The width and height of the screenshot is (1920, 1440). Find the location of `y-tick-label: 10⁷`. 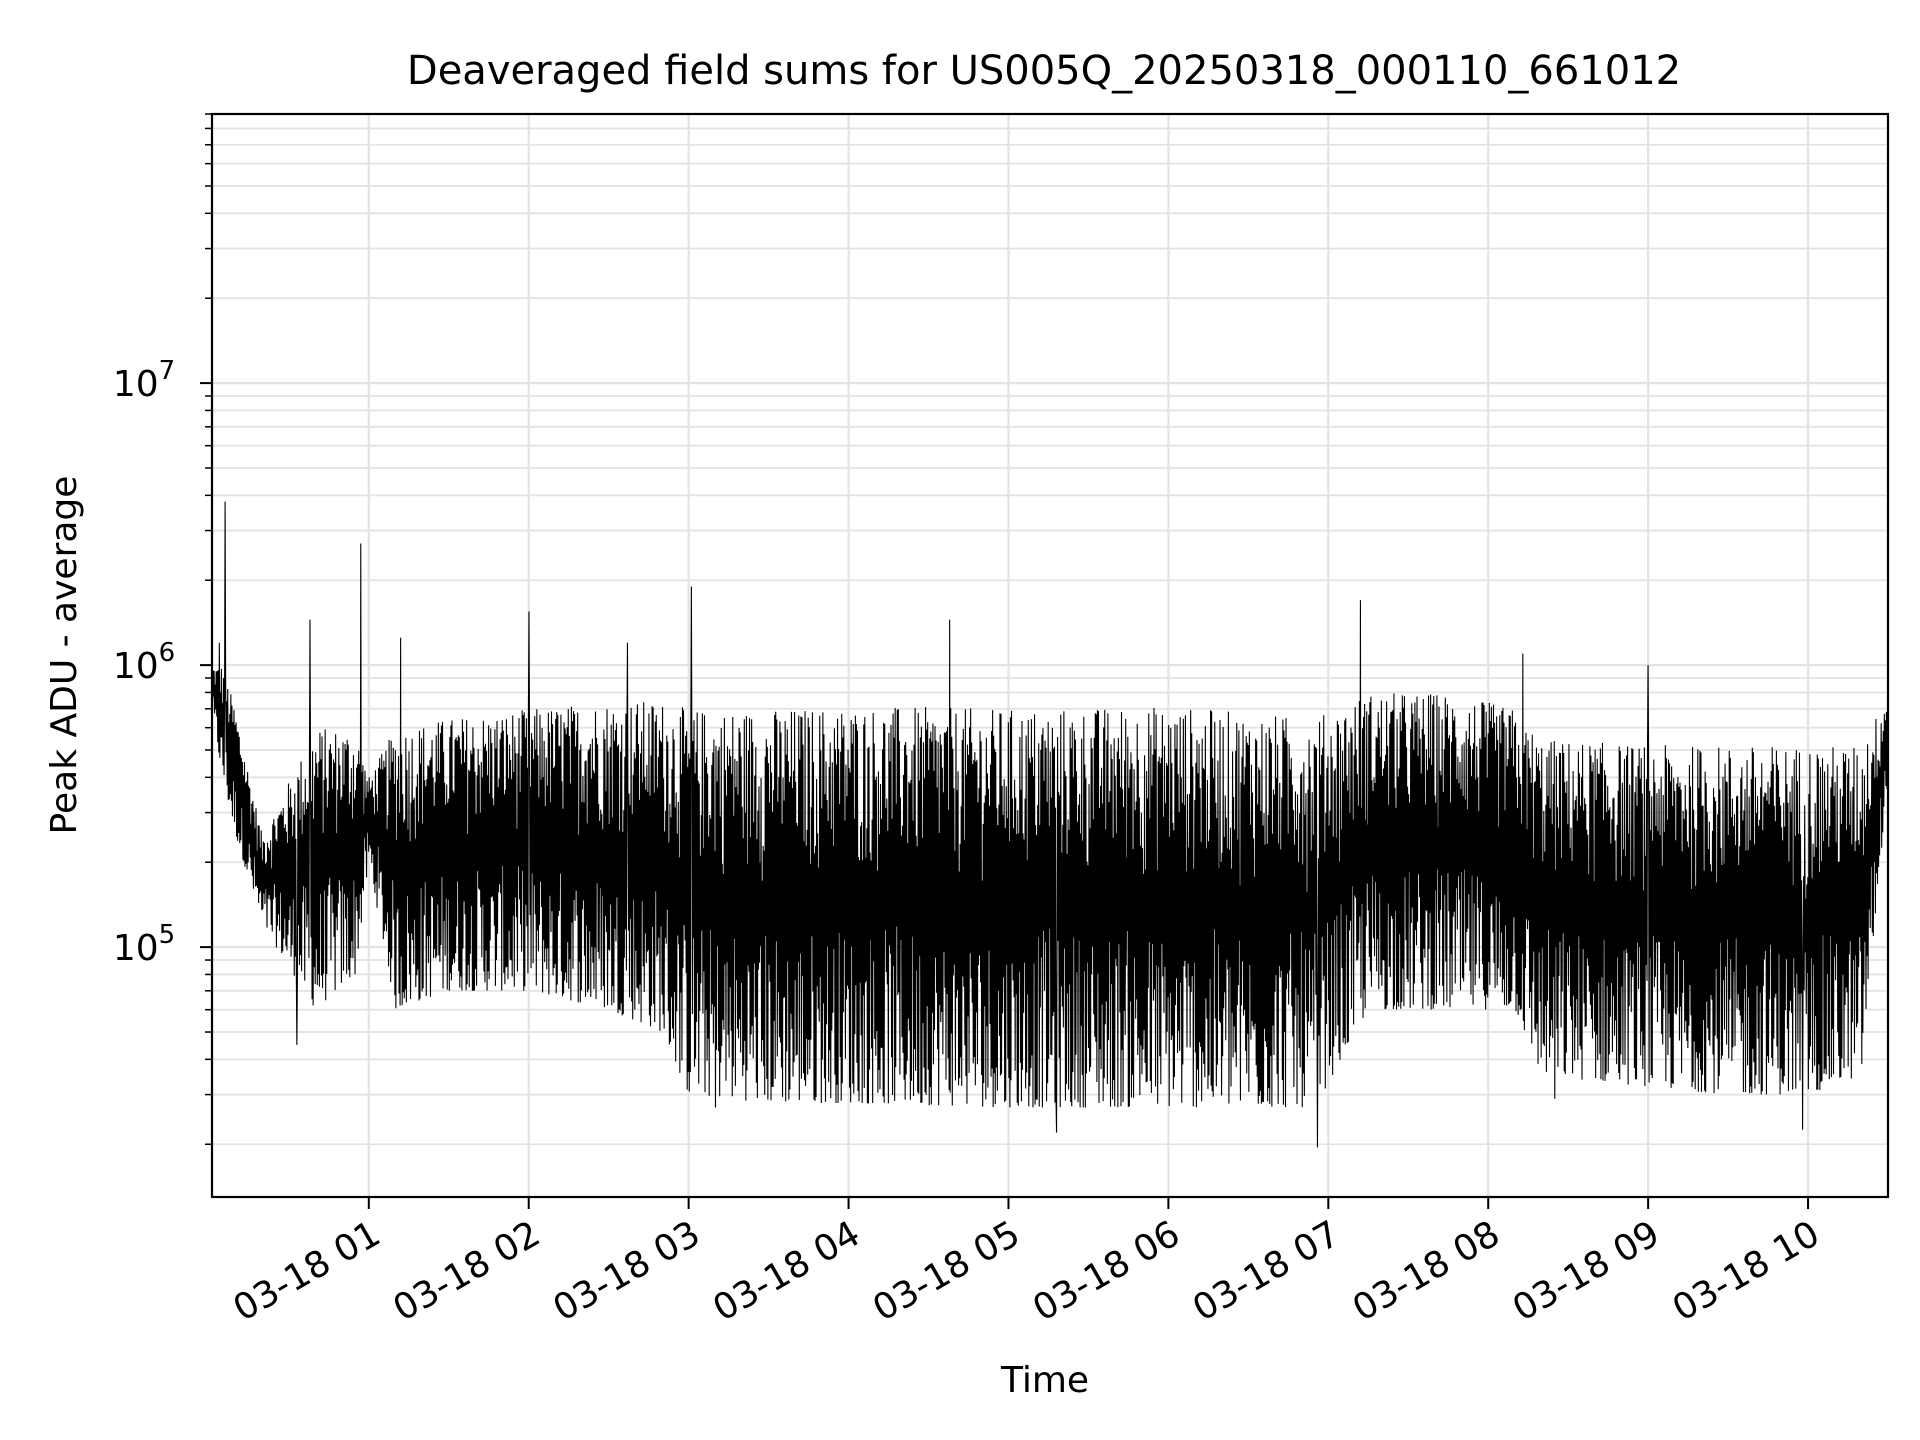

y-tick-label: 10⁷ is located at coordinates (144, 380).